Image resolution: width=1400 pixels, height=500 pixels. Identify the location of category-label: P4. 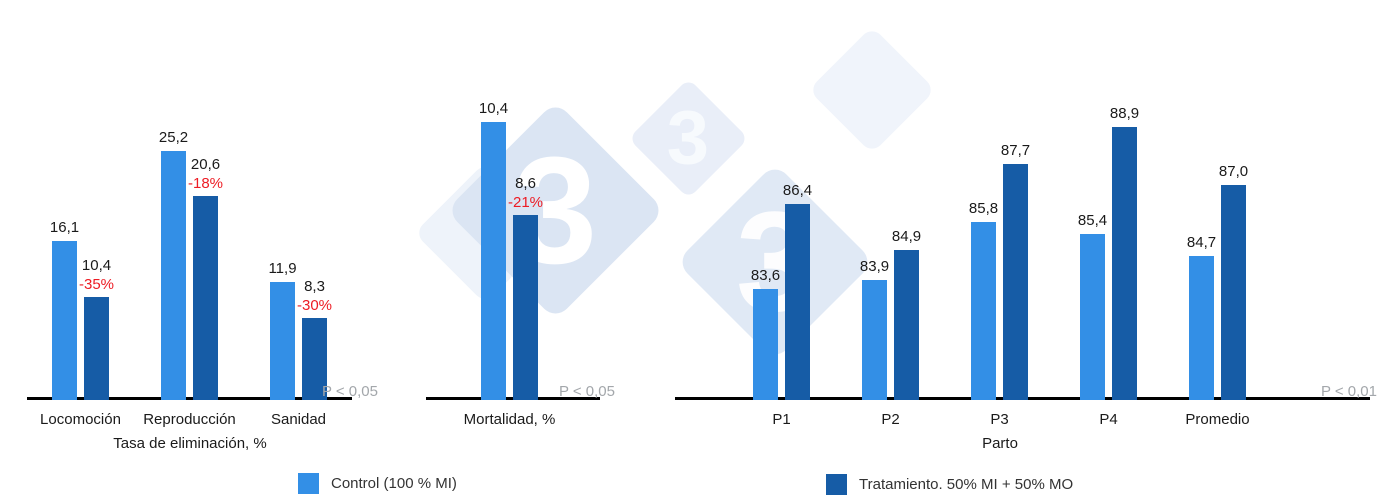
(1108, 419).